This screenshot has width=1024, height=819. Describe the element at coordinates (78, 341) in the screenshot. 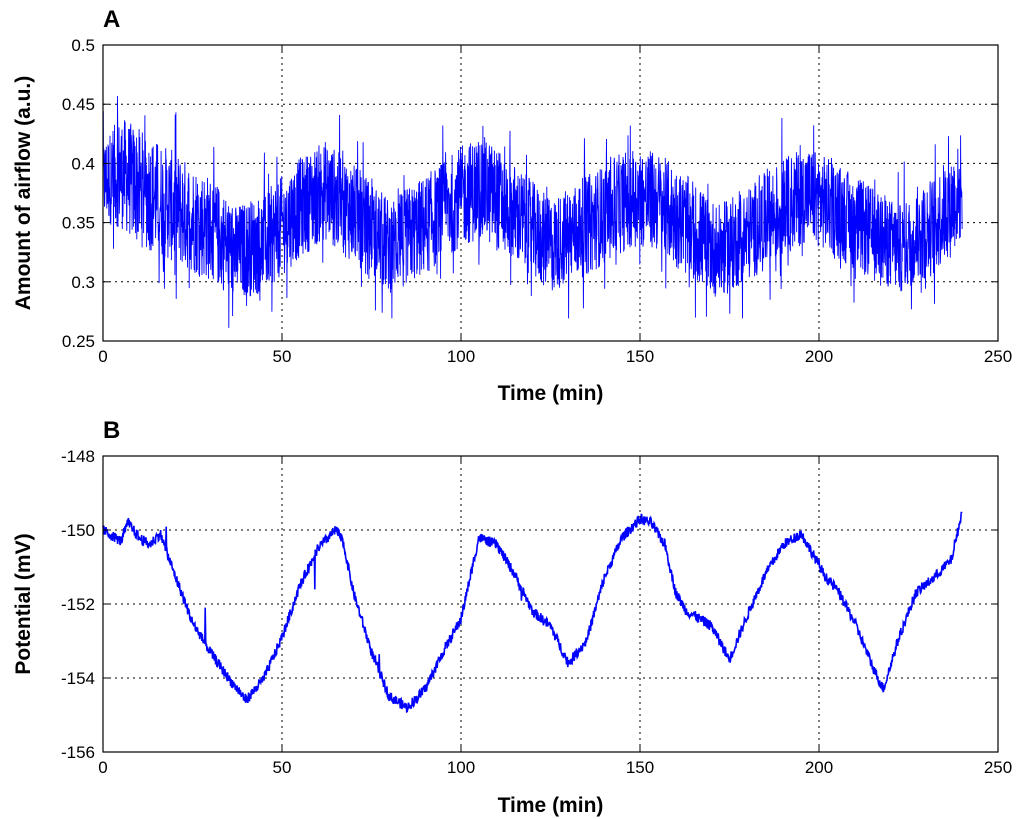

I see `y-tick-label: 0.25` at that location.